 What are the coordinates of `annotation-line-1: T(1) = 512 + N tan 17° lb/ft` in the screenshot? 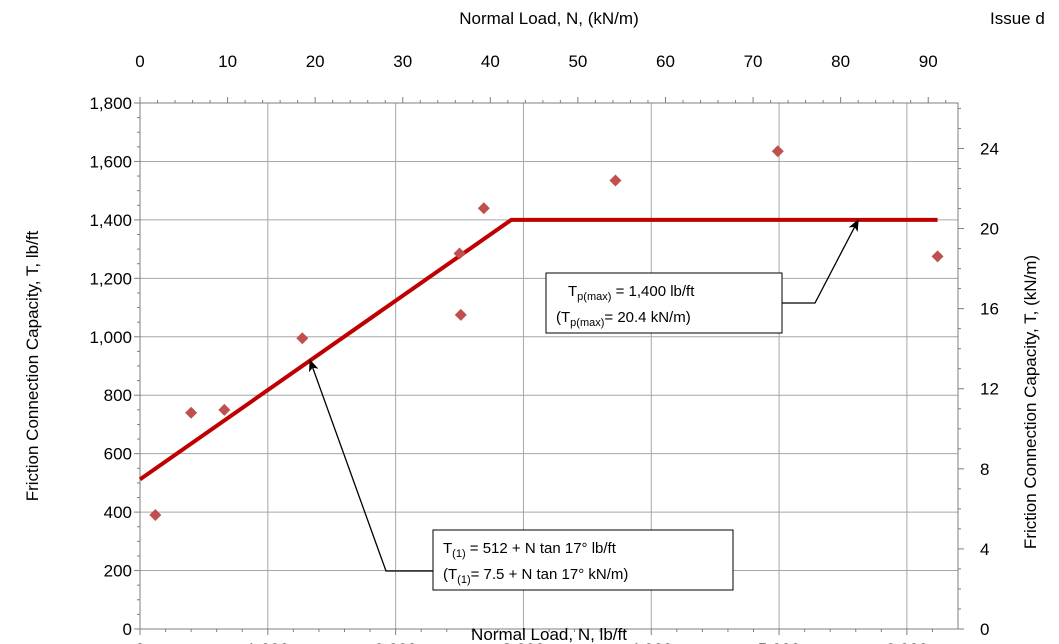 It's located at (530, 550).